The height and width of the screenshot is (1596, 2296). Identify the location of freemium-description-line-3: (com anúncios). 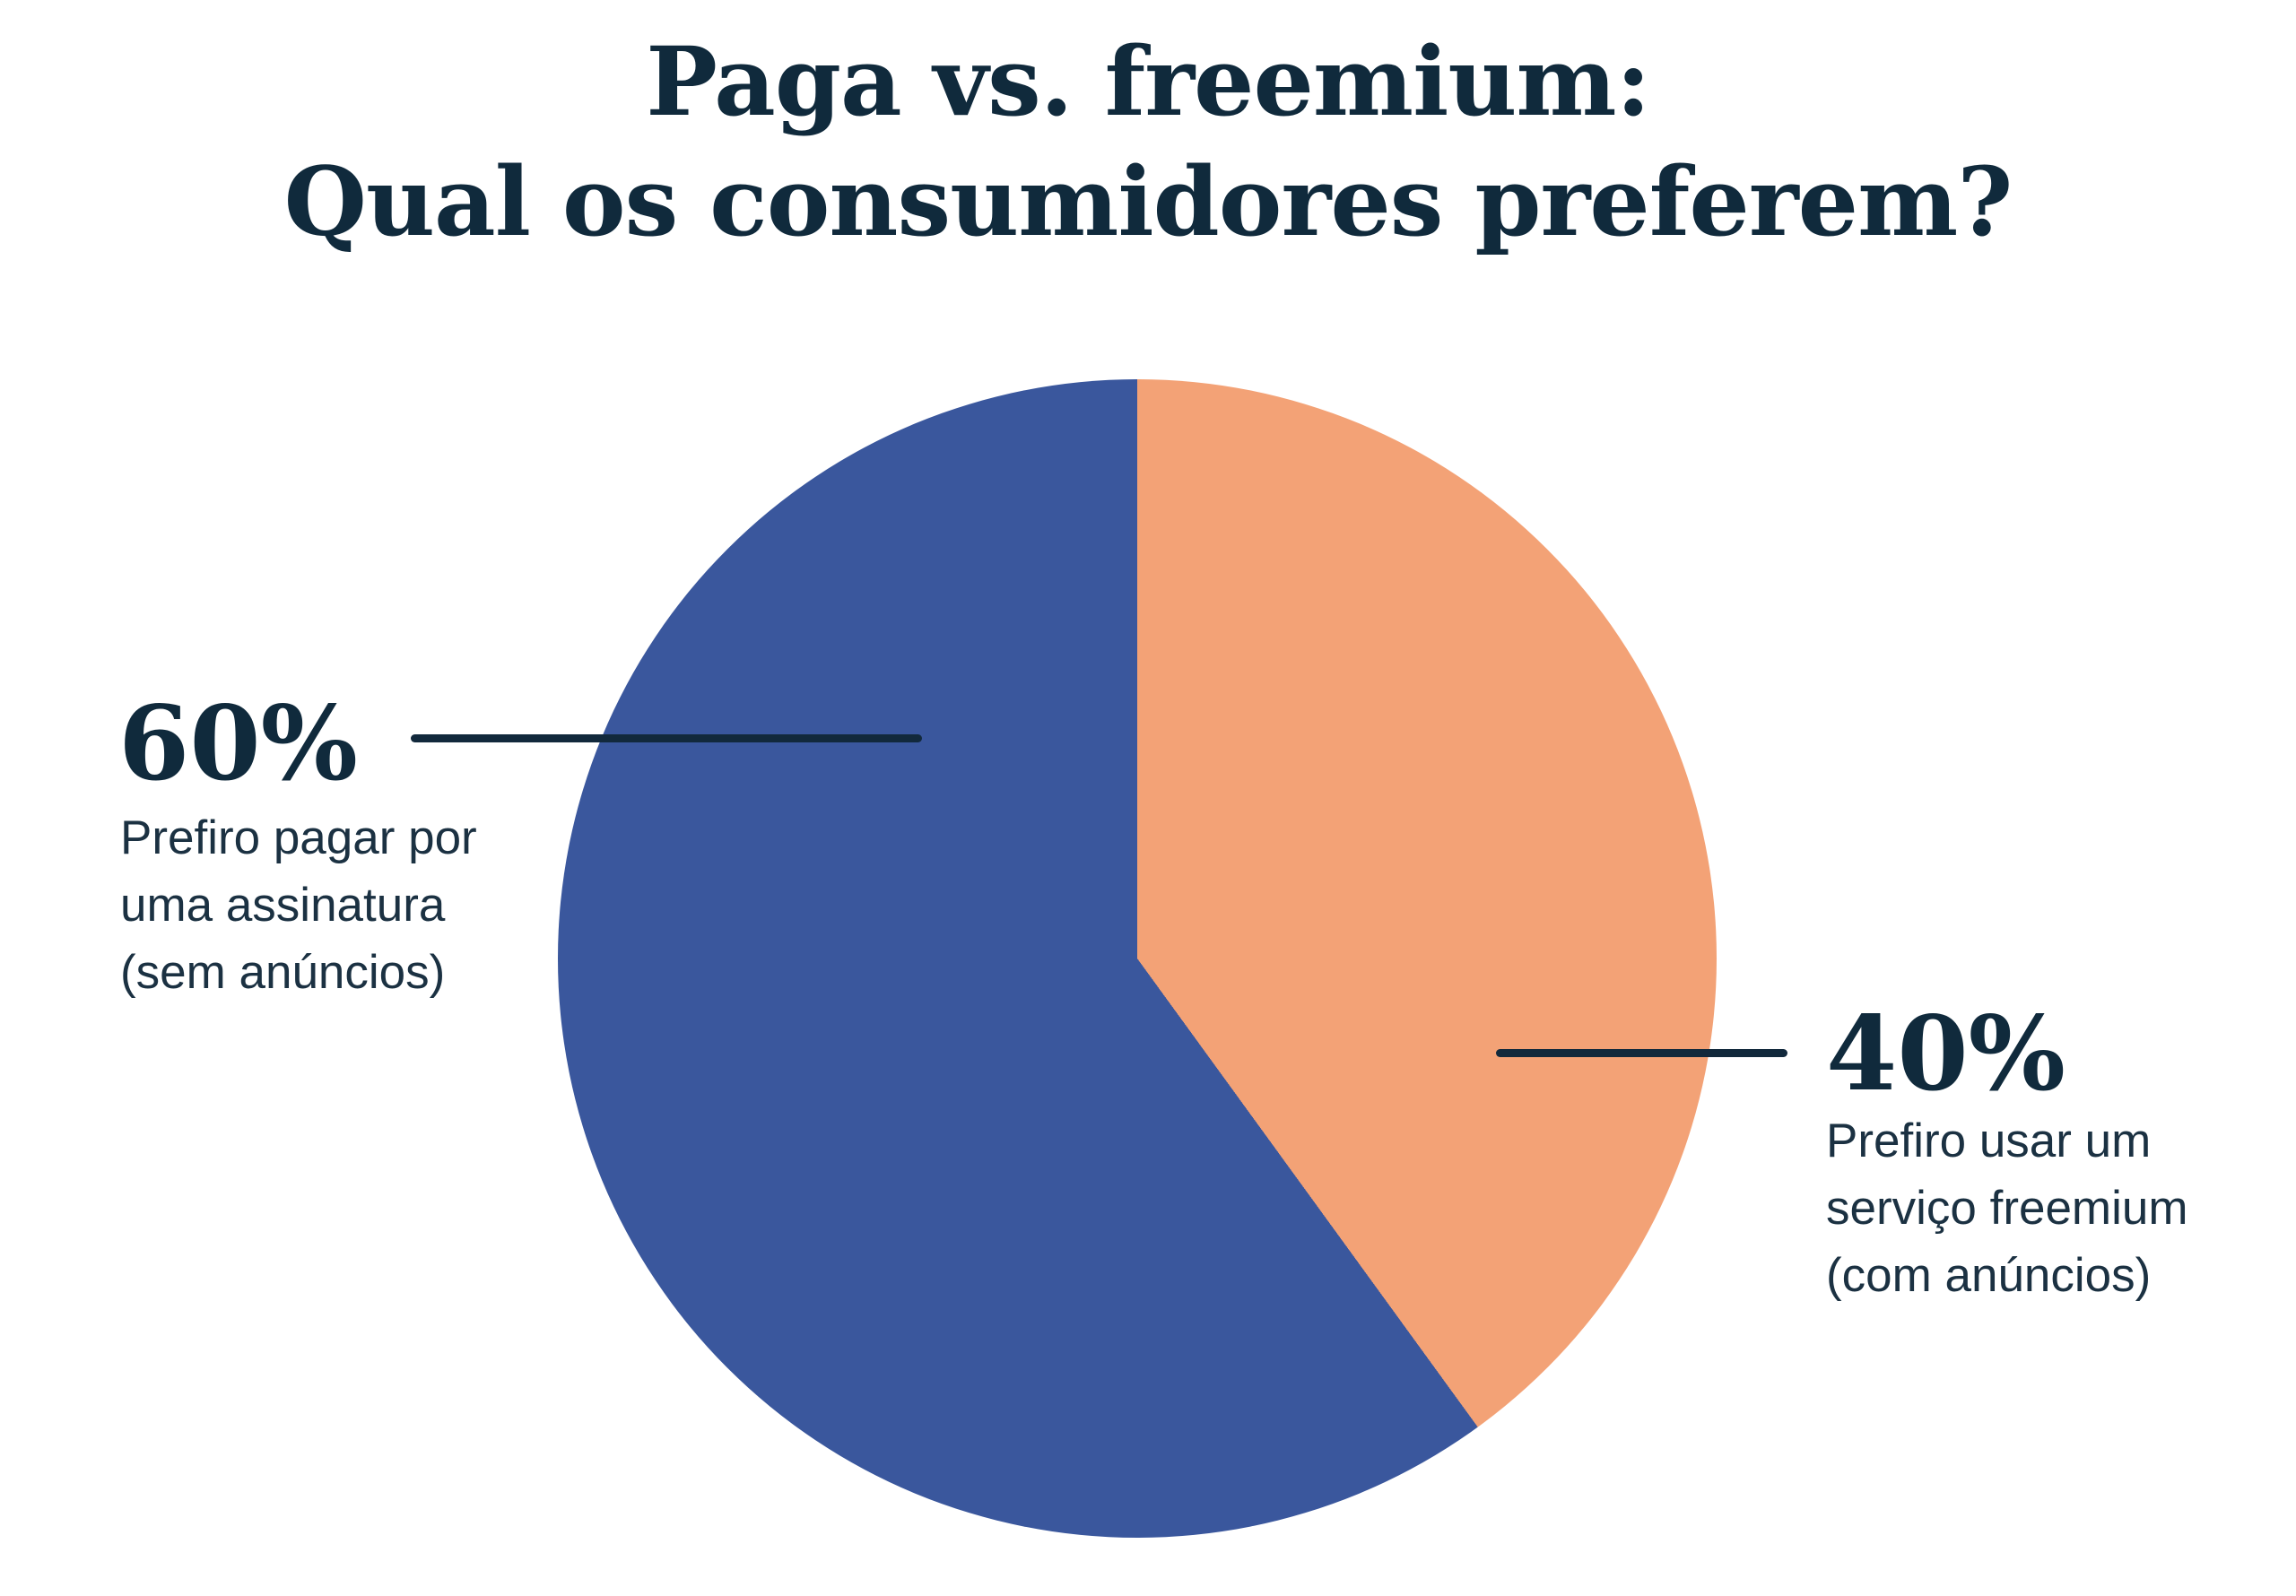
(1989, 1276).